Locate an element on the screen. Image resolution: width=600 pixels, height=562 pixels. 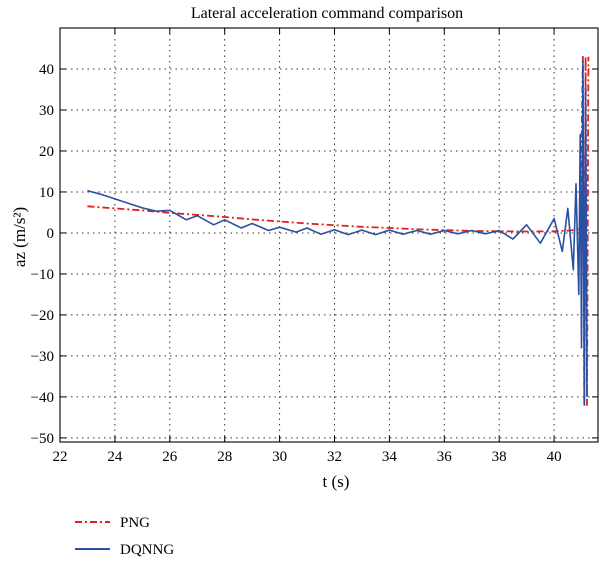
y-tick-label: 0 is located at coordinates (51, 234).